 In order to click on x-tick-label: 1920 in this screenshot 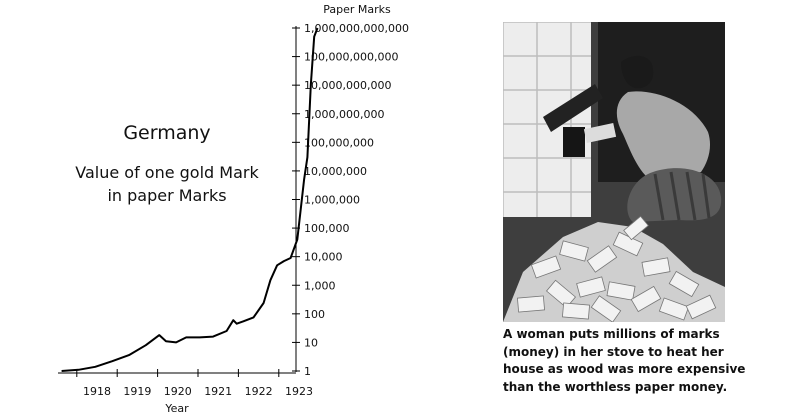, I will do `click(178, 391)`.